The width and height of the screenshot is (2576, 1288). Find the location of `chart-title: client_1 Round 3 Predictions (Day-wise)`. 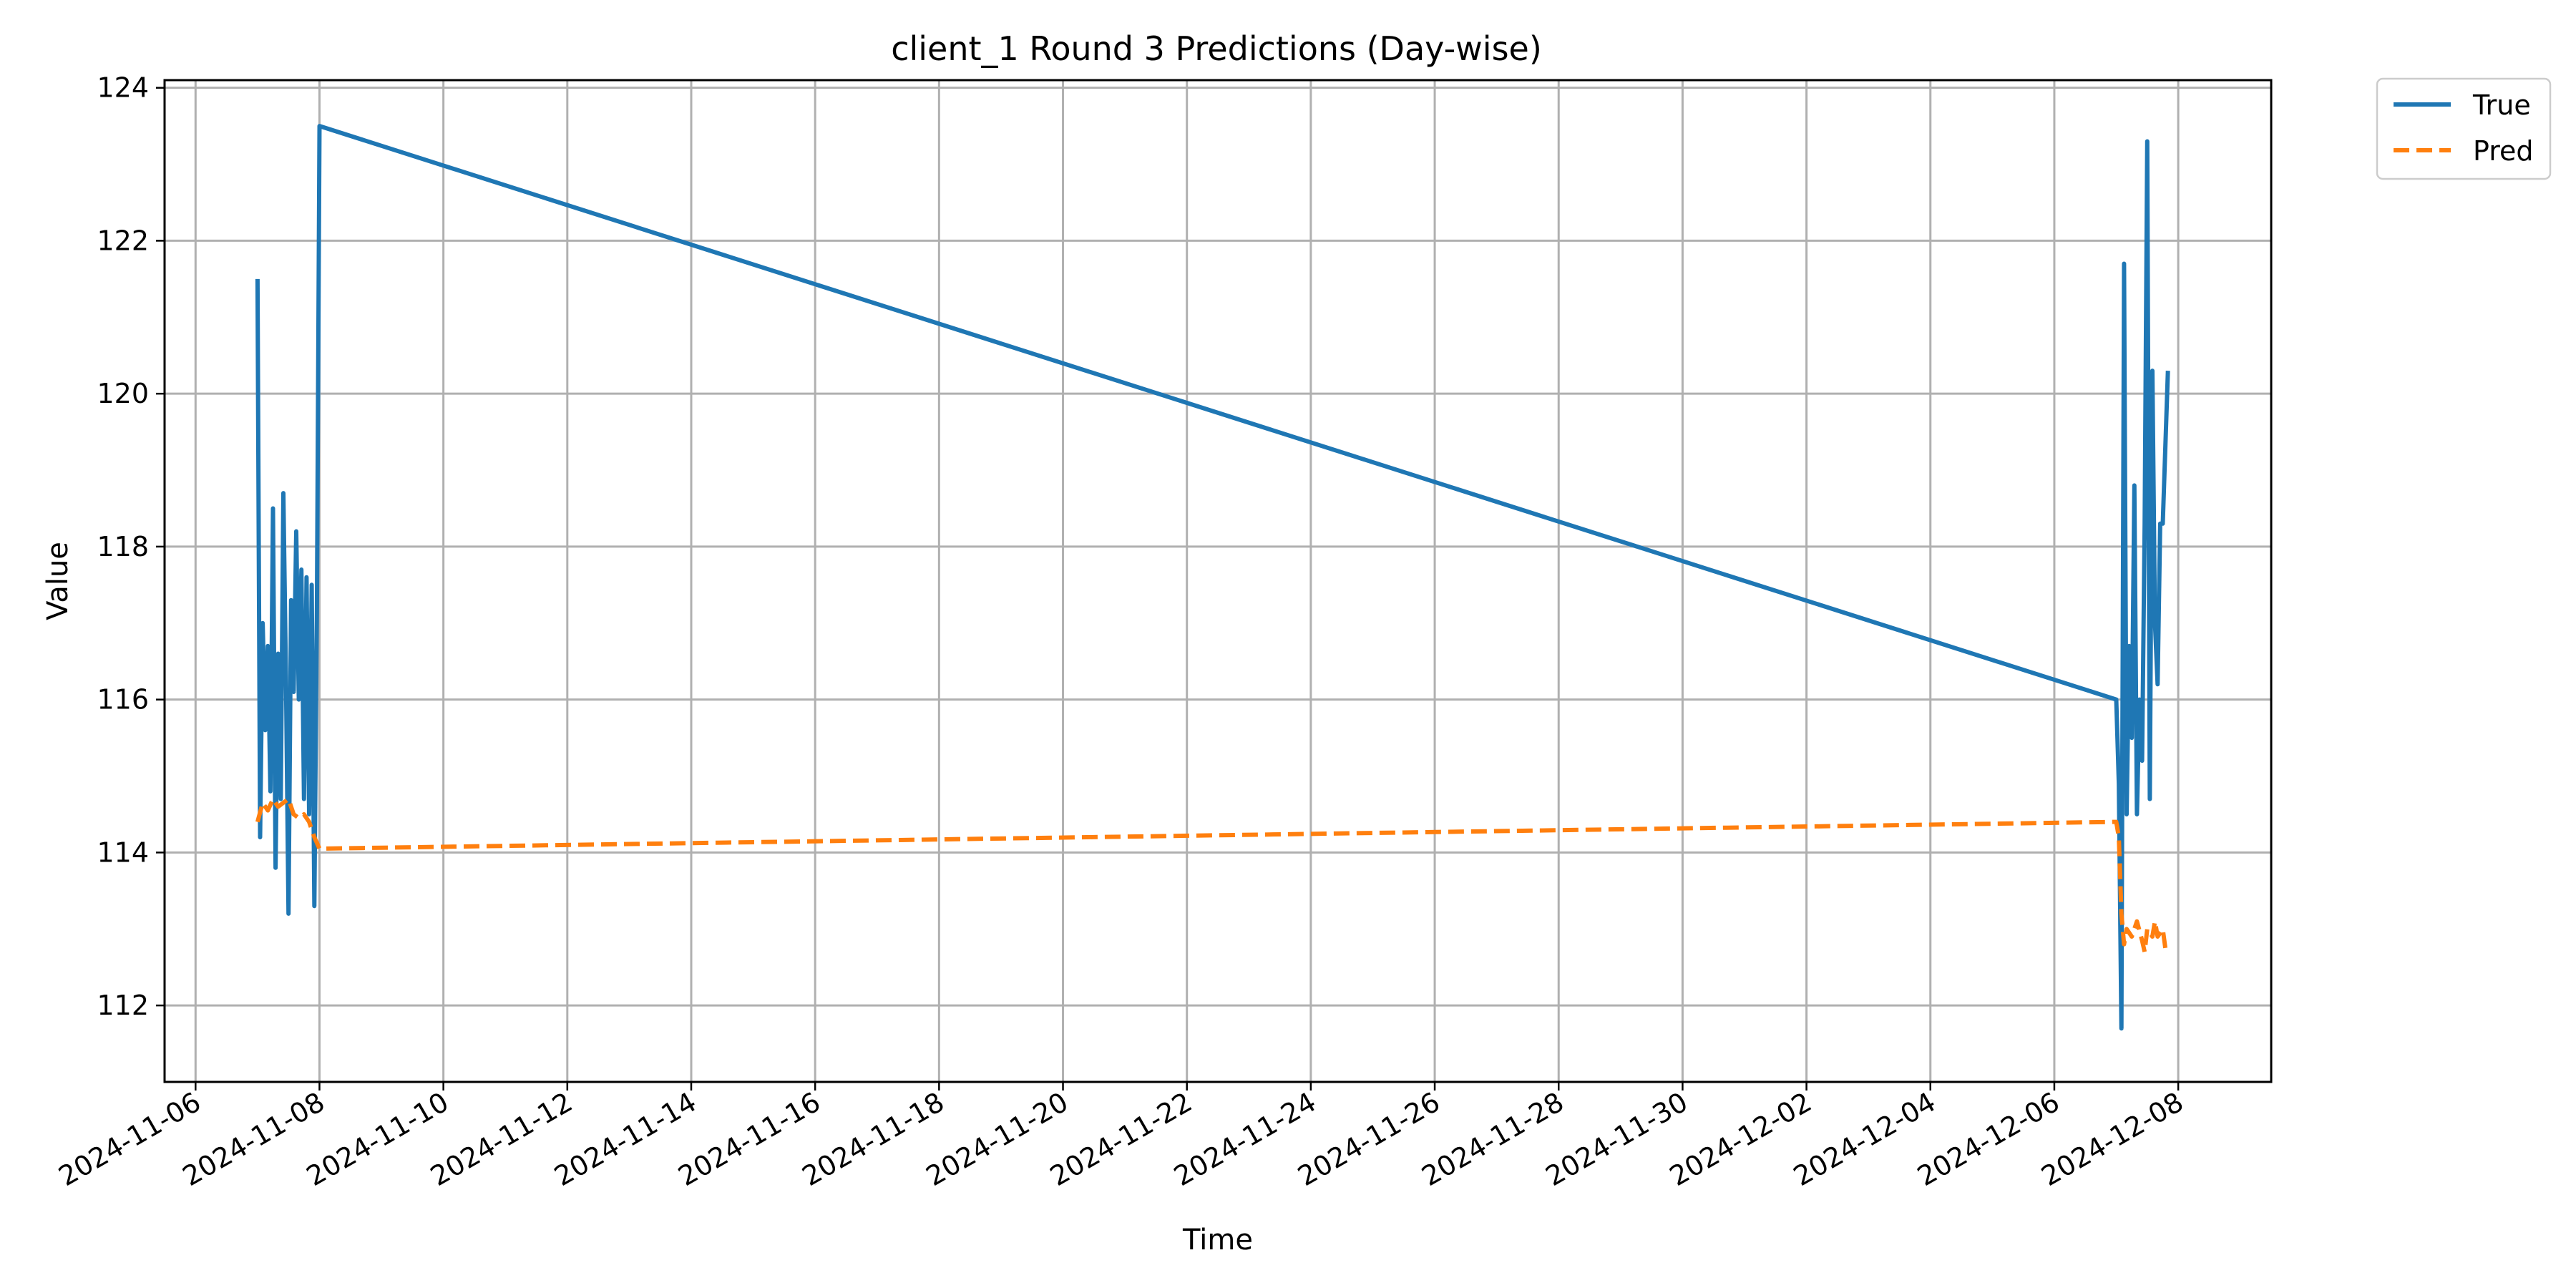

chart-title: client_1 Round 3 Predictions (Day-wise) is located at coordinates (1216, 48).